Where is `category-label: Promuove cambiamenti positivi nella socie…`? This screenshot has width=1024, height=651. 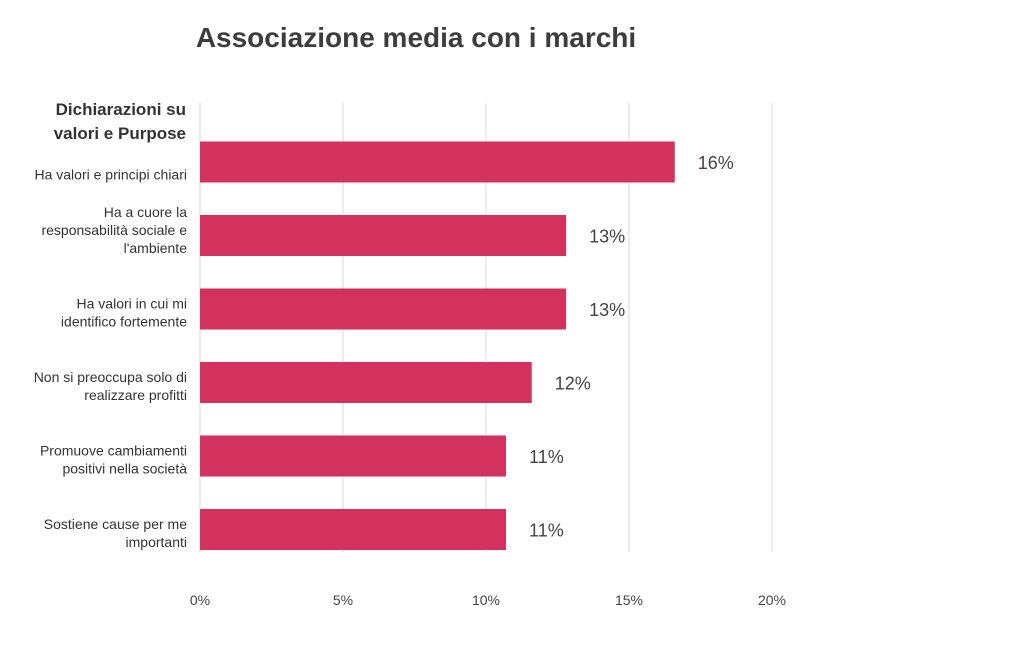
category-label: Promuove cambiamenti positivi nella socie… is located at coordinates (113, 460).